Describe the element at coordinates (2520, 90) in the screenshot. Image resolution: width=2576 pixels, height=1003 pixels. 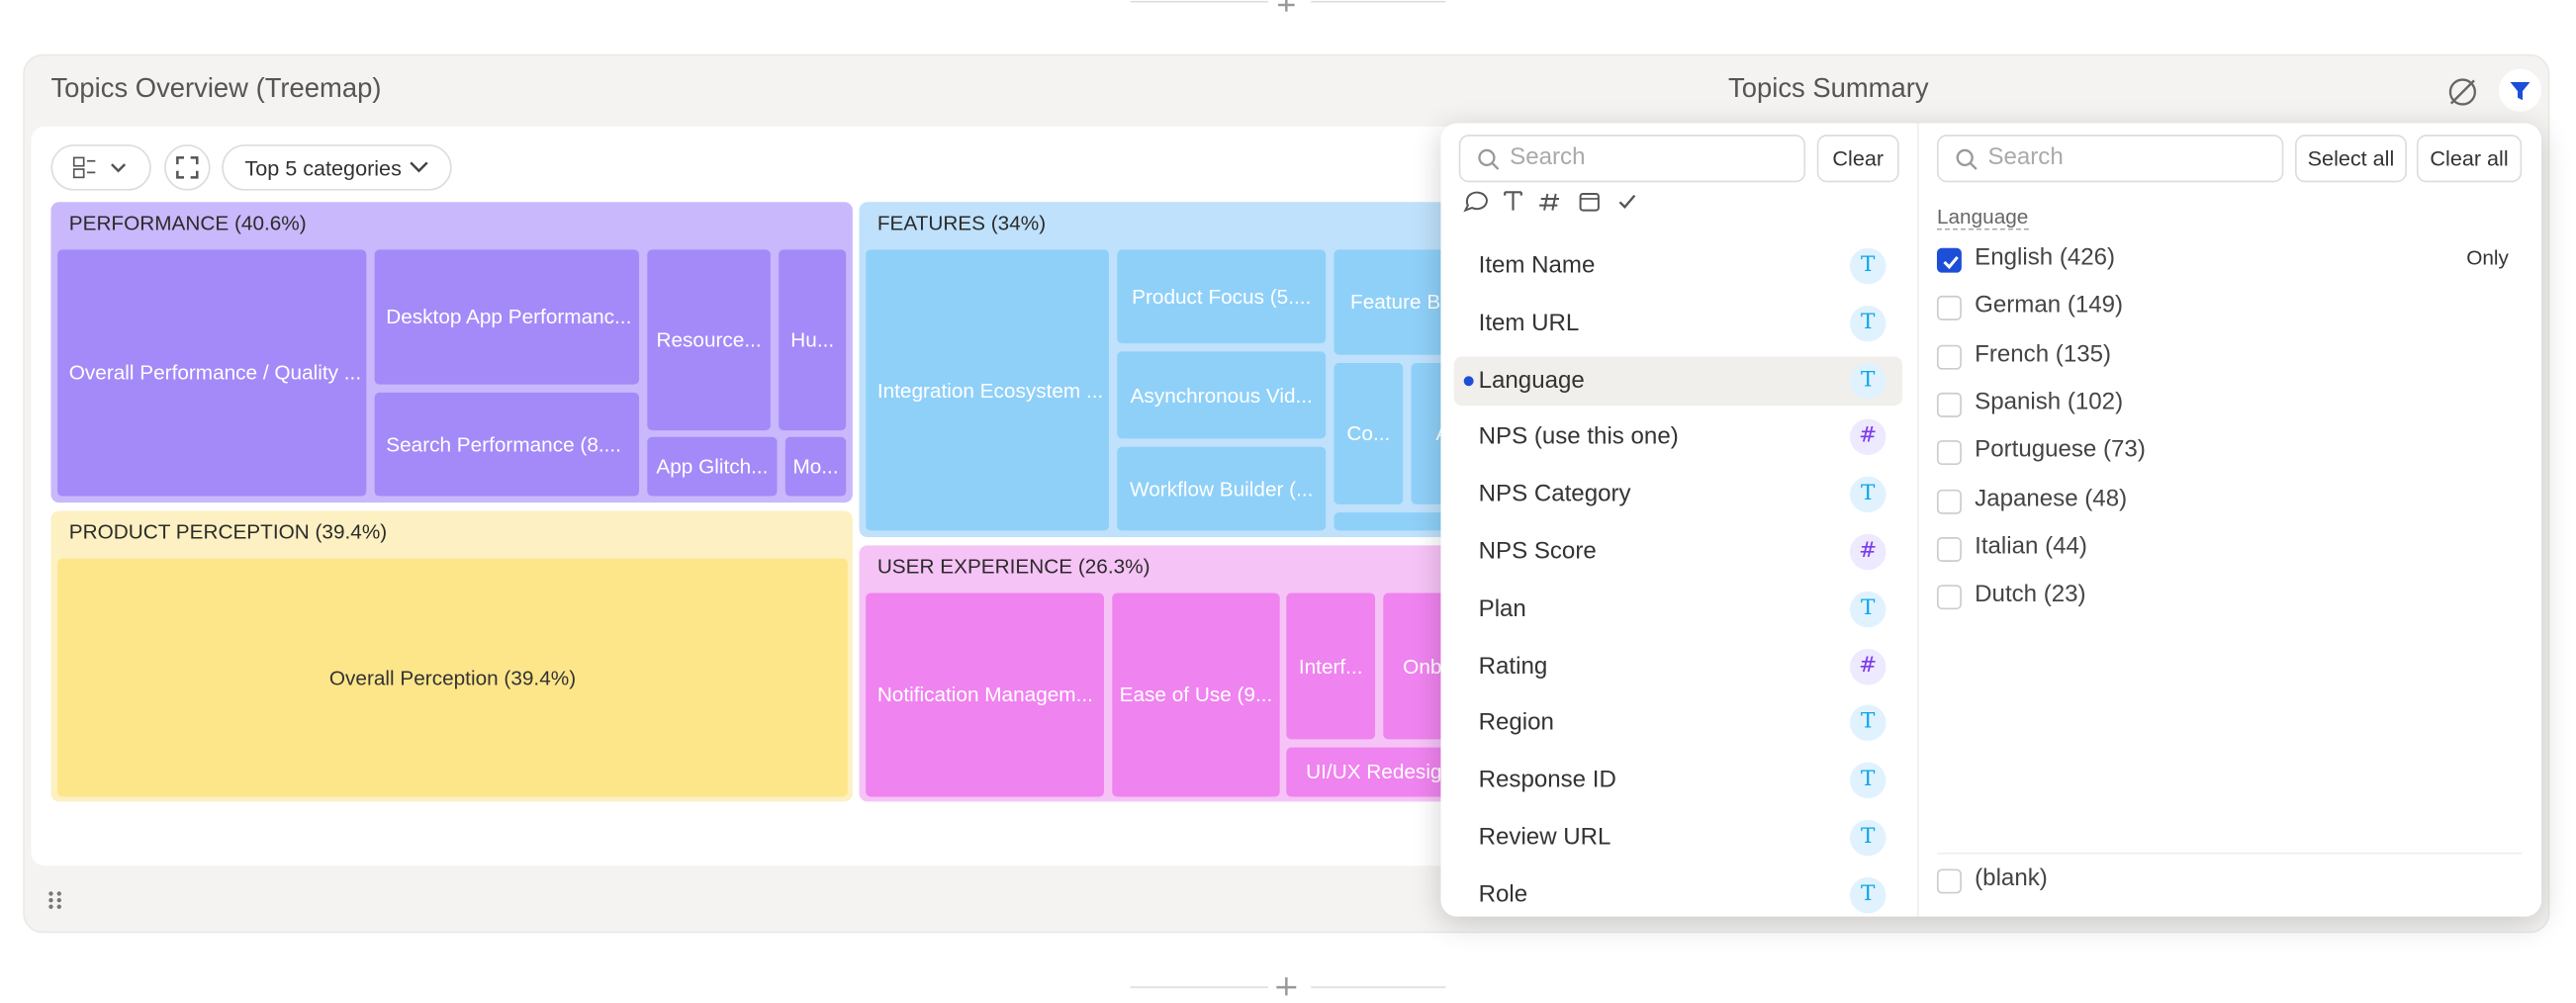
I see `filter-button` at that location.